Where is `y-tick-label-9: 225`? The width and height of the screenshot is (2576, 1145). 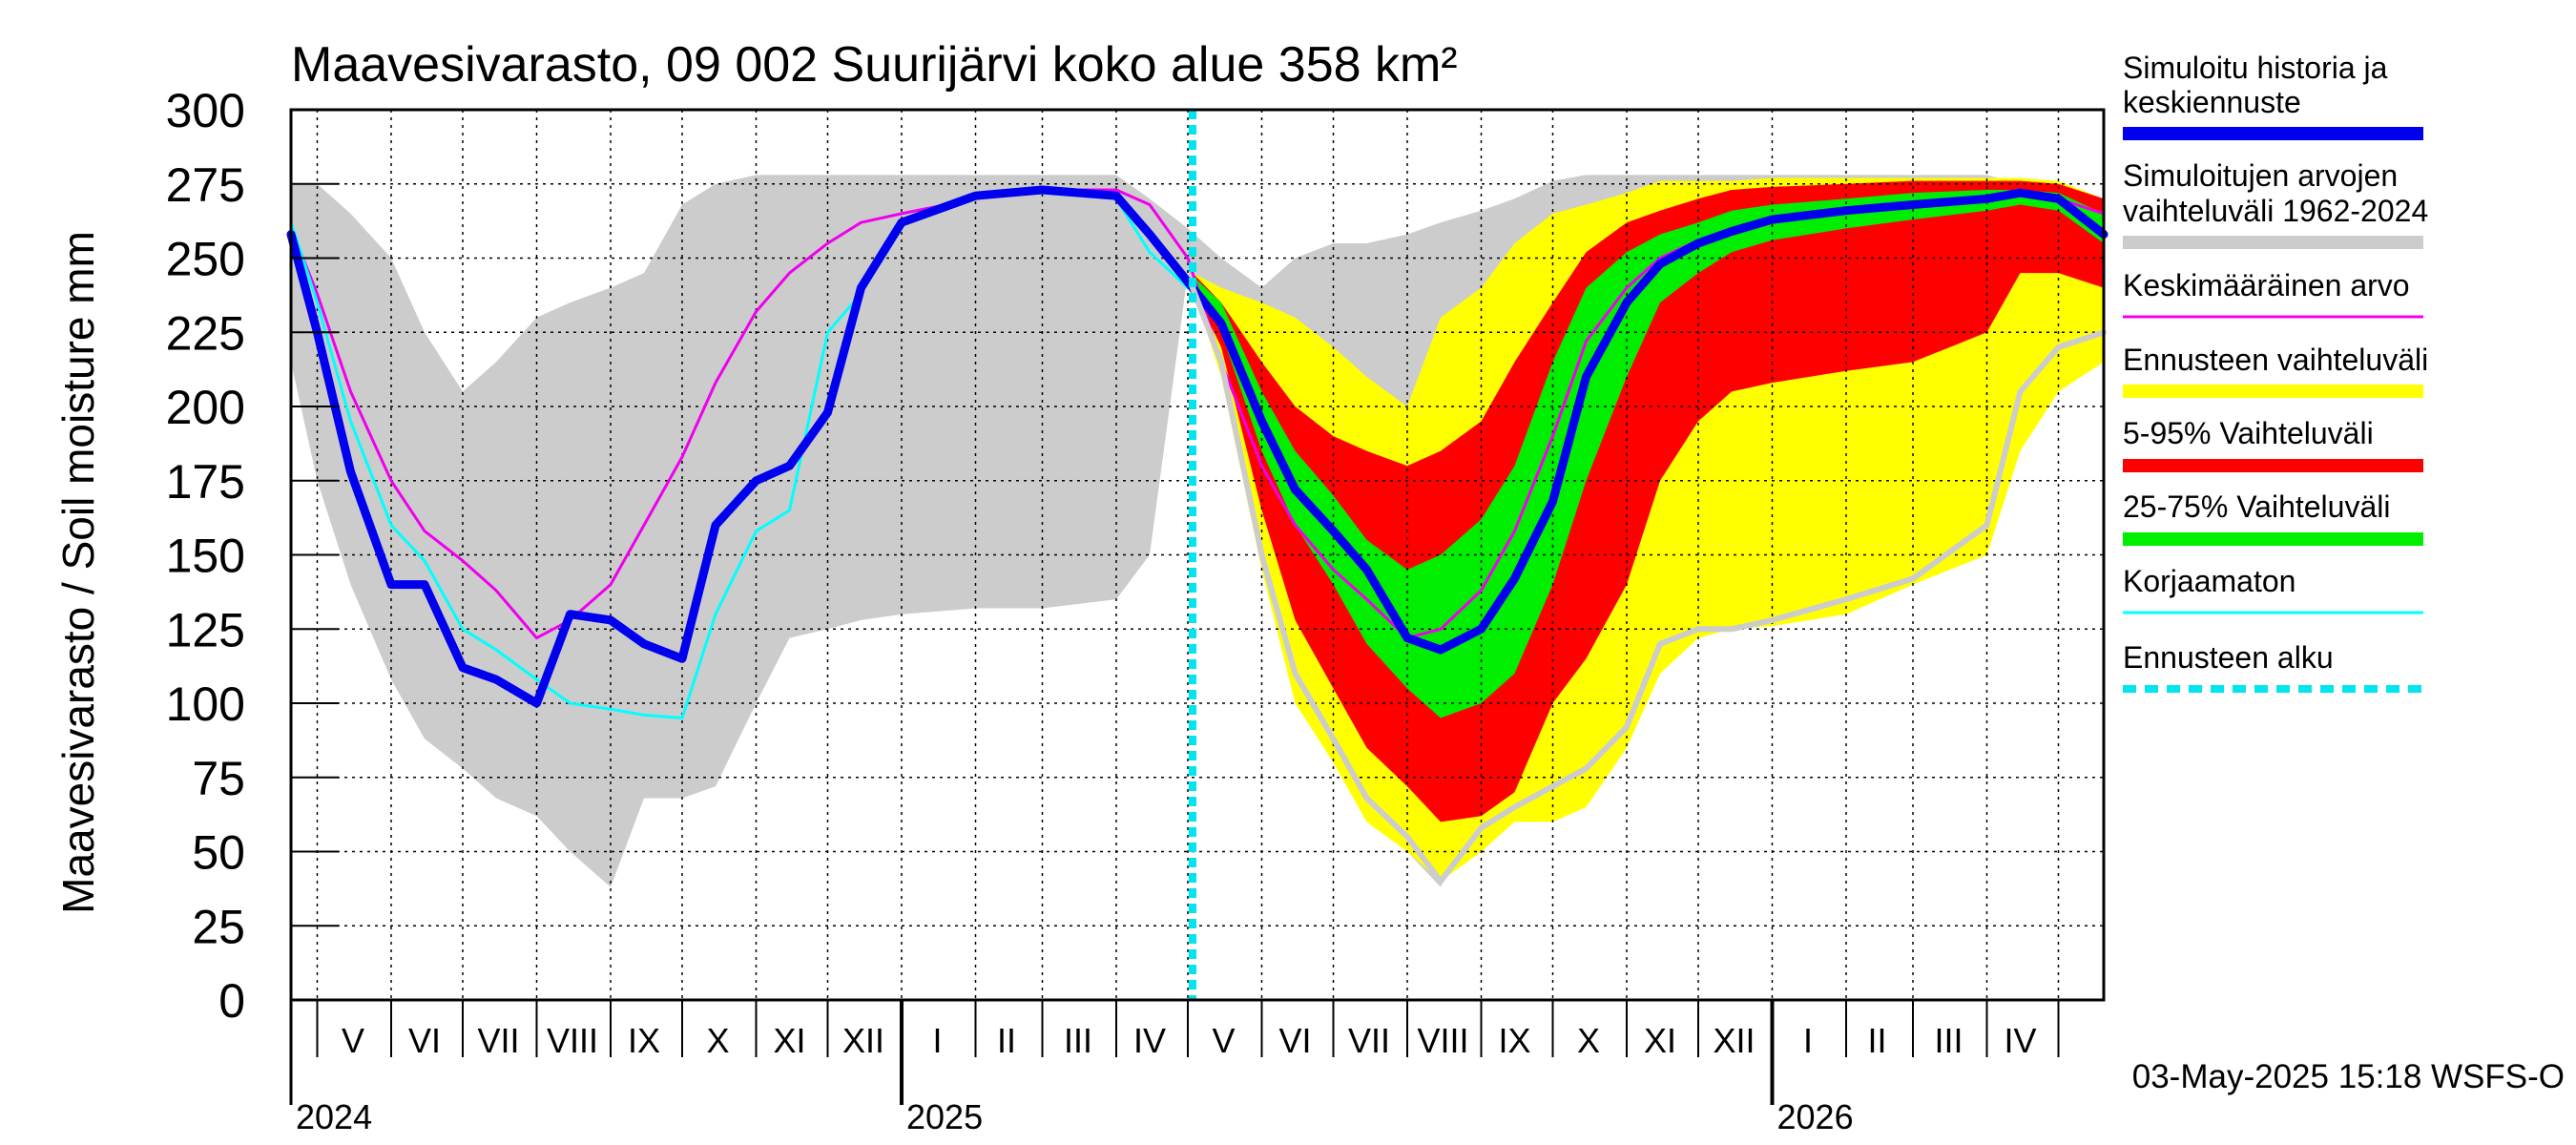 y-tick-label-9: 225 is located at coordinates (205, 333).